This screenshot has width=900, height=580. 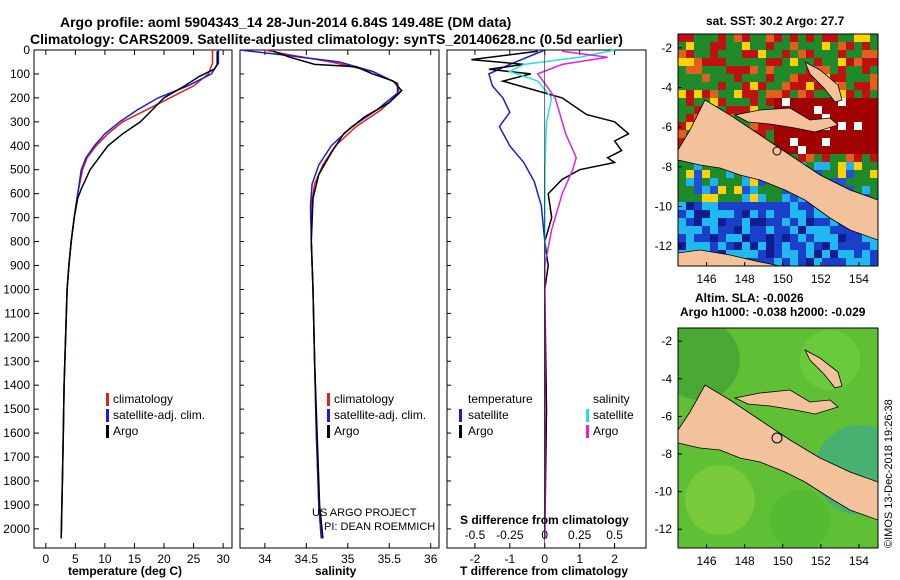 I want to click on map-y-tick-label: -2, so click(x=666, y=341).